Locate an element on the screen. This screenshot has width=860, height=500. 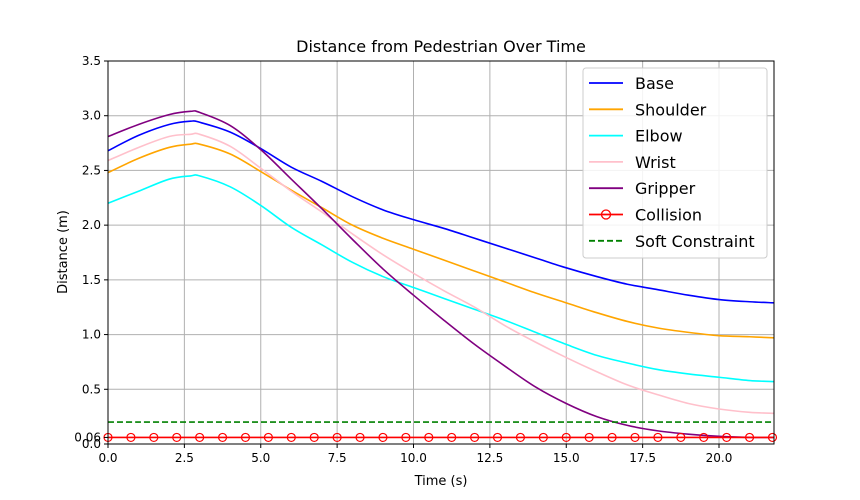
legend-label-shoulder: Shoulder is located at coordinates (671, 109).